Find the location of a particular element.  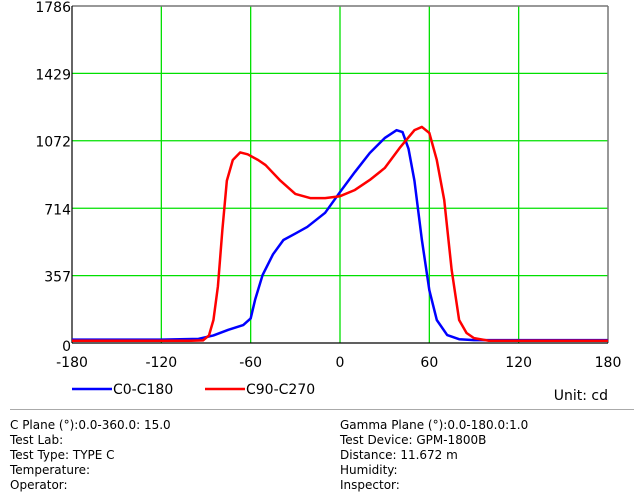

test-type: Test Type: TYPE C is located at coordinates (62, 455).